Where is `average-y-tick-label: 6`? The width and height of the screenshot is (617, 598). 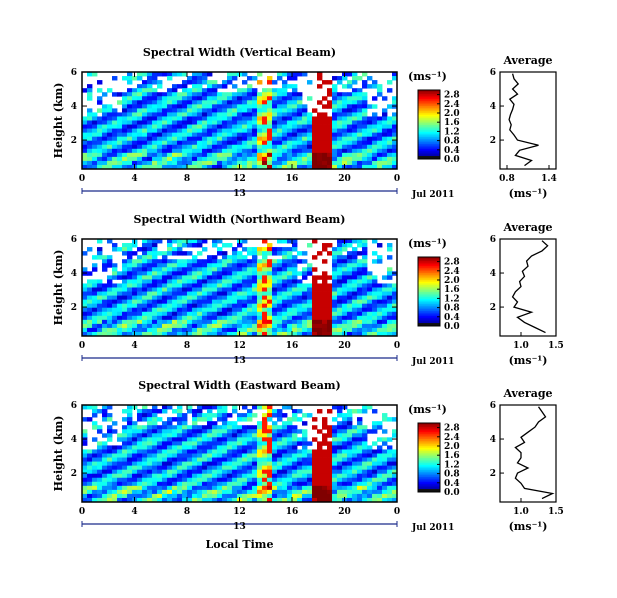 average-y-tick-label: 6 is located at coordinates (493, 406).